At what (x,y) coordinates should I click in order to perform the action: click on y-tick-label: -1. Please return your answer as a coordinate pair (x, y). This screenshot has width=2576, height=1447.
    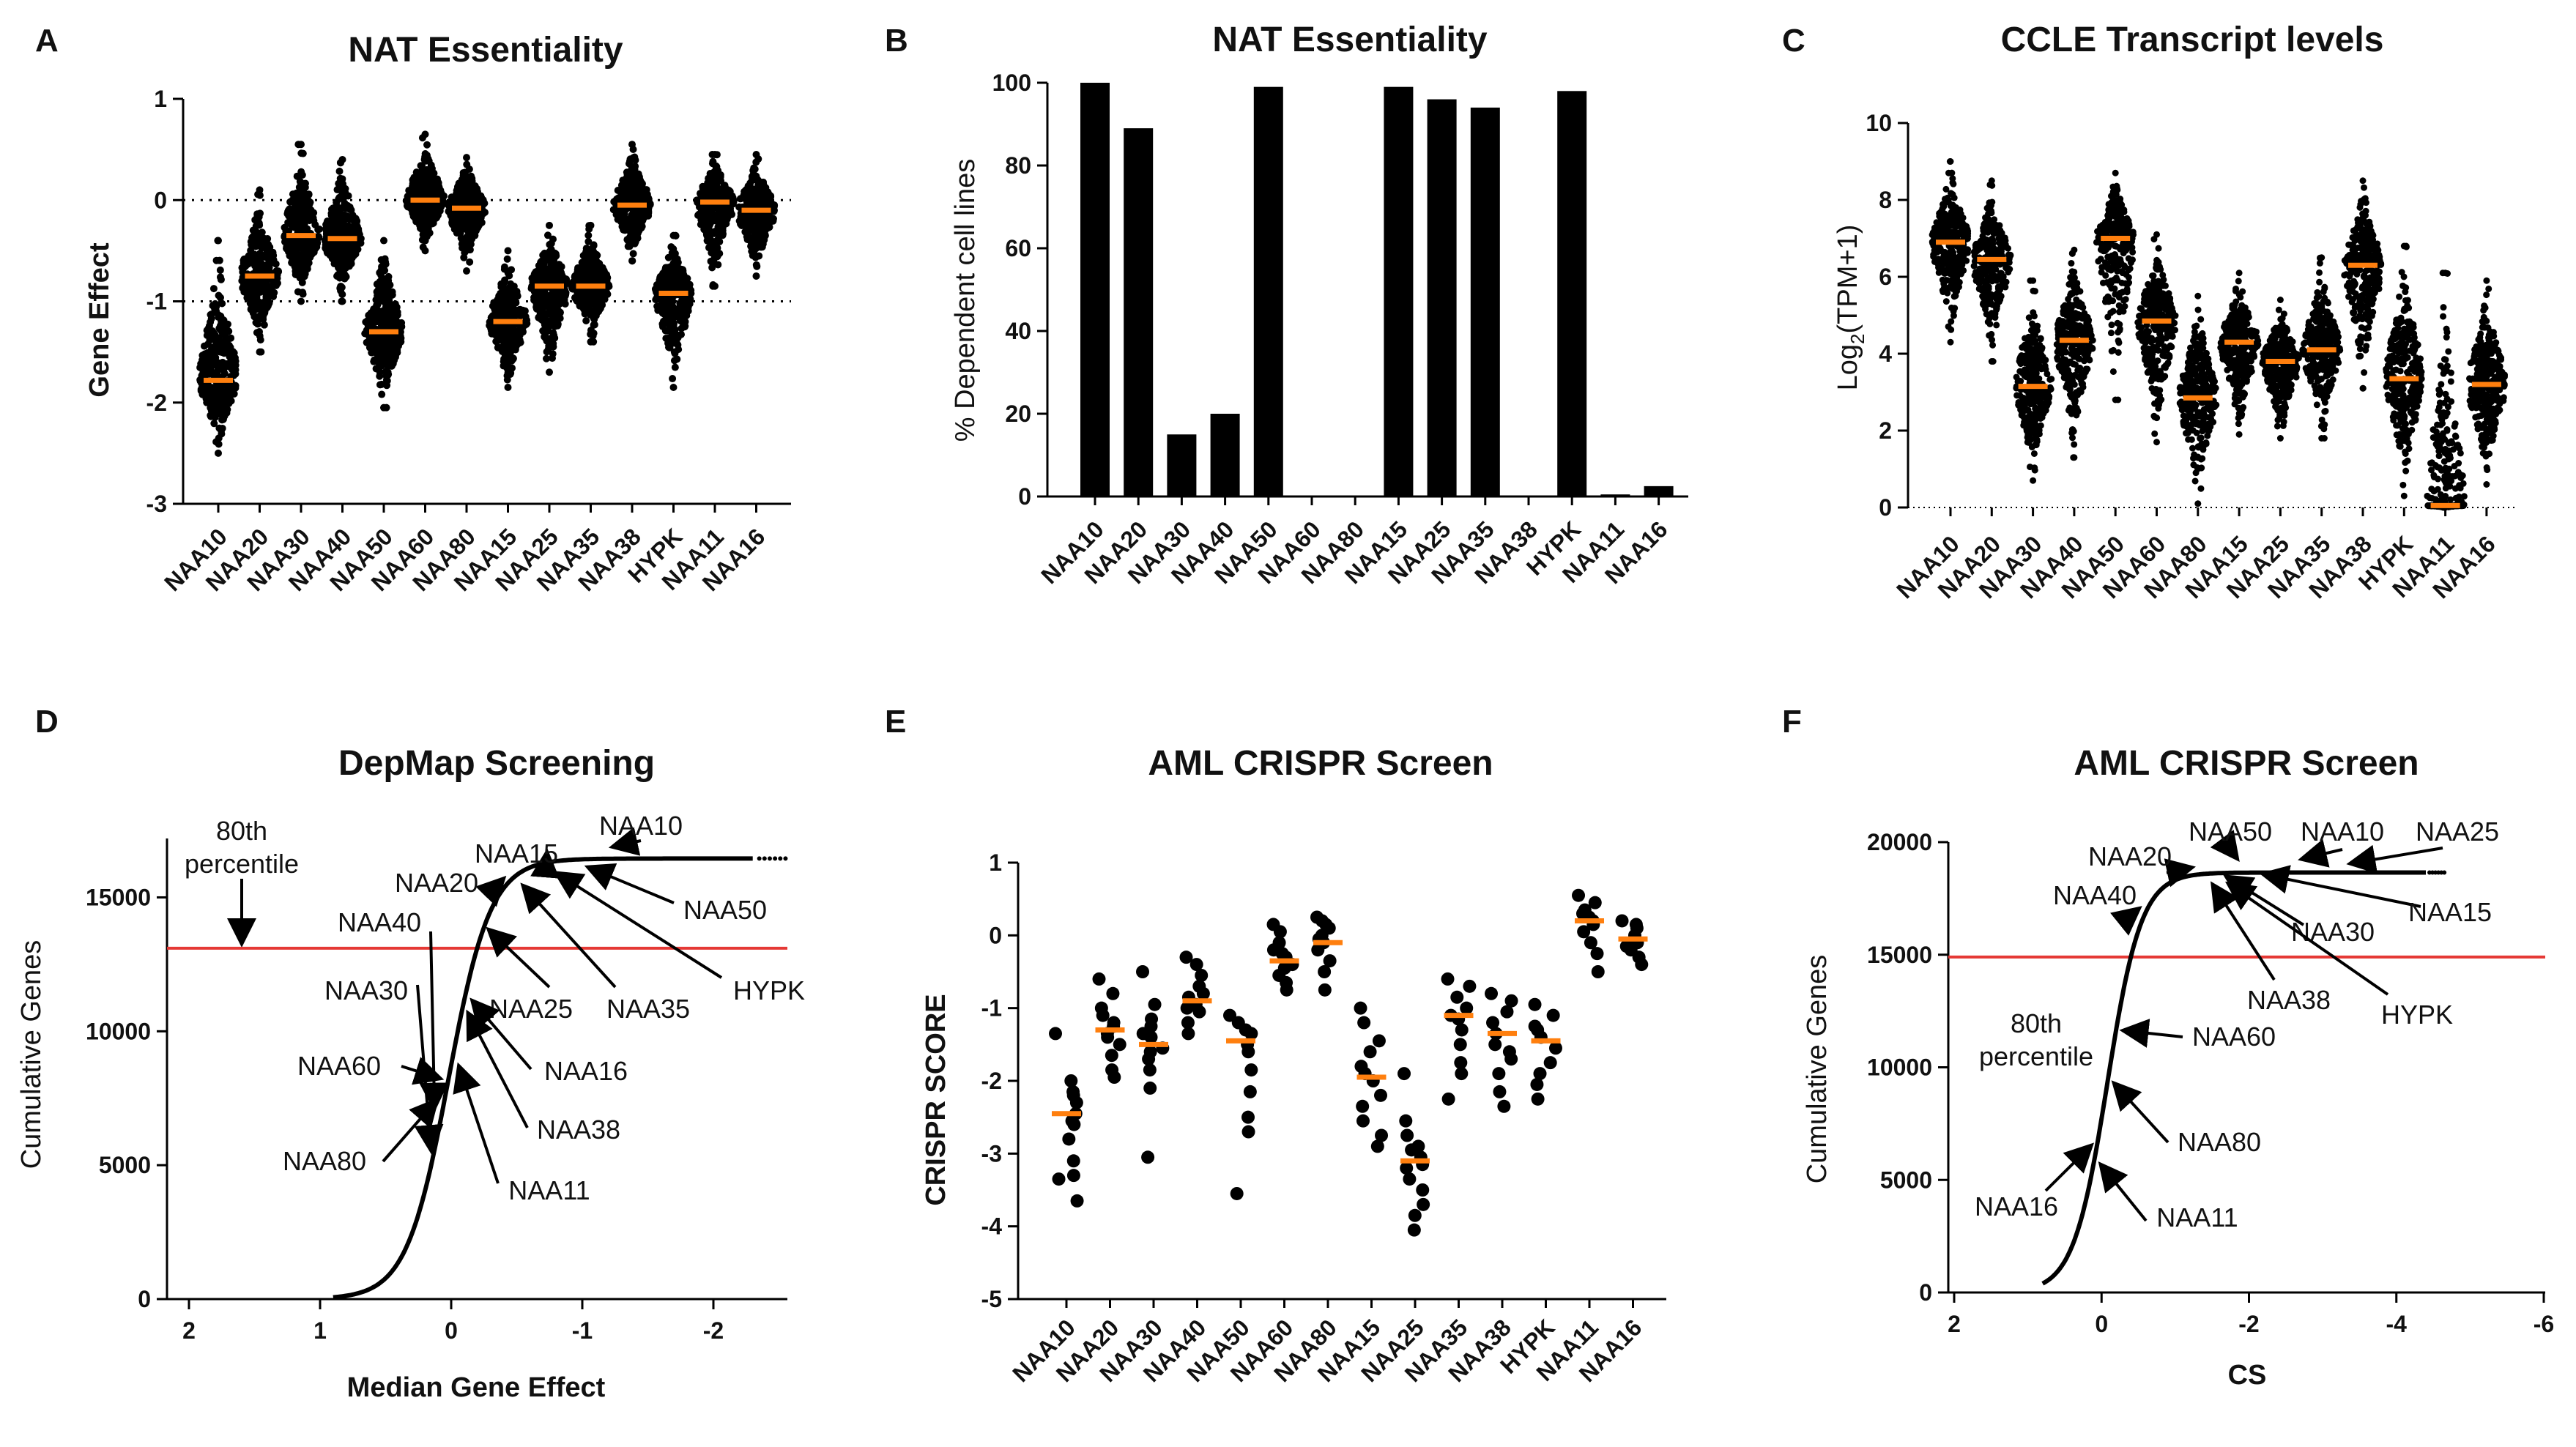
    Looking at the image, I should click on (156, 302).